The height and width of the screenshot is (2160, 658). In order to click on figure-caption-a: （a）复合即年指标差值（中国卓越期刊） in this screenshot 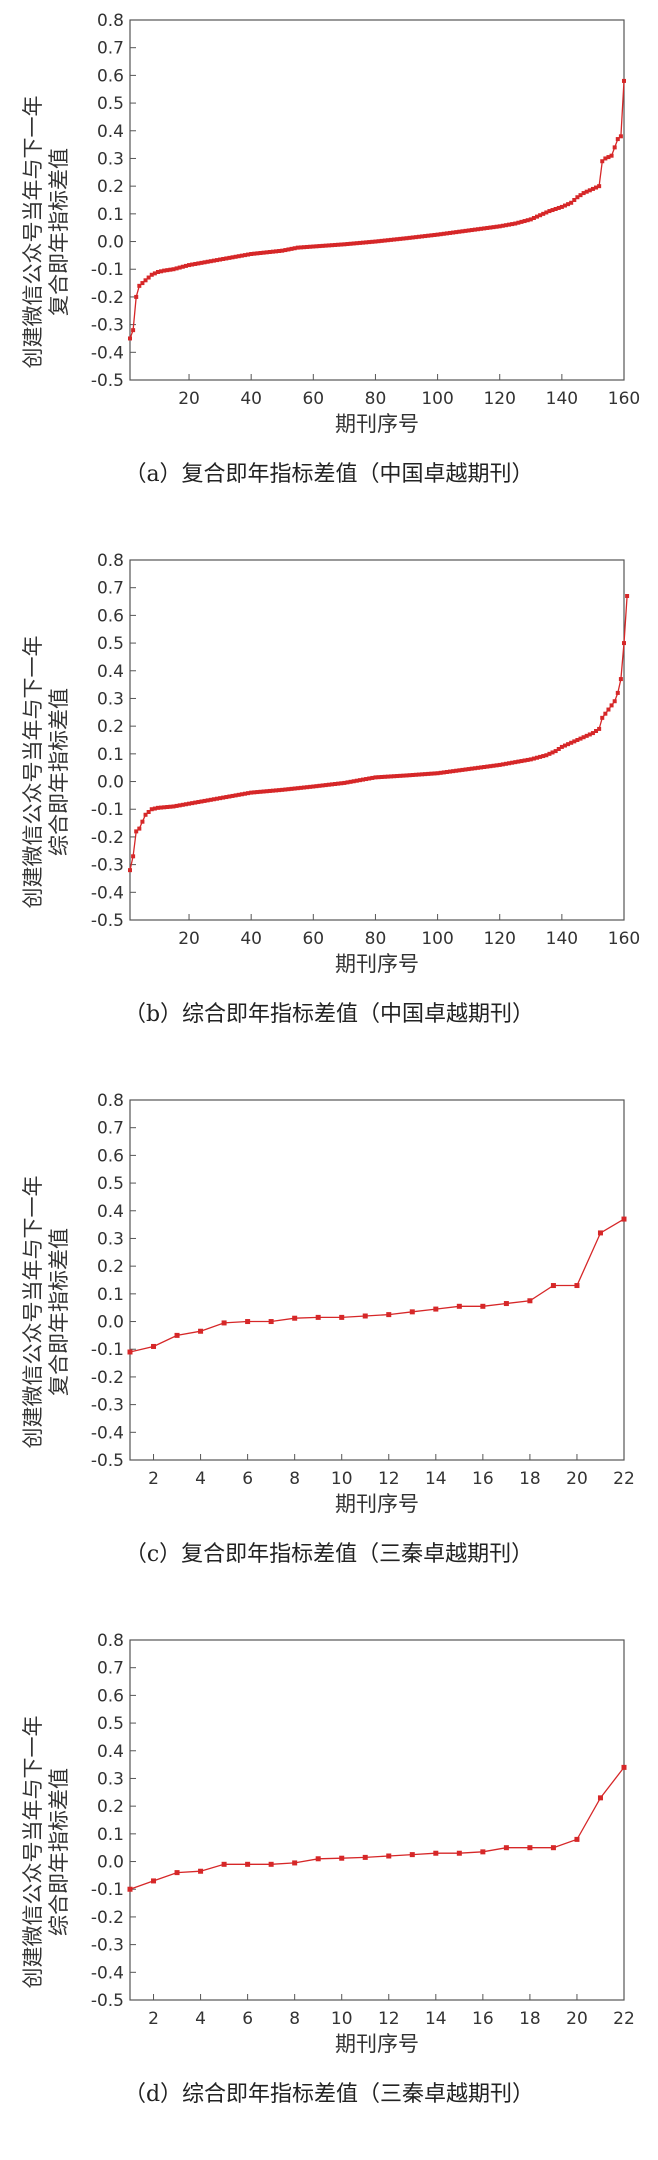, I will do `click(329, 474)`.